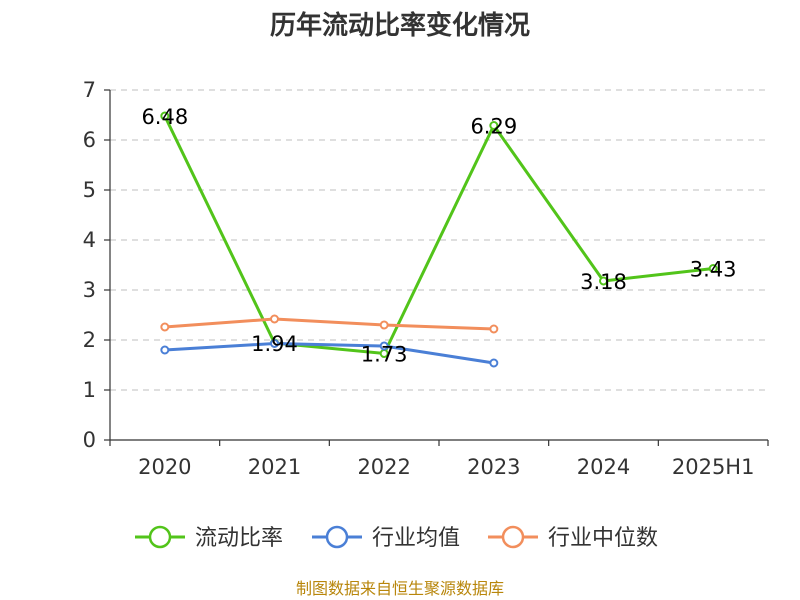 Image resolution: width=800 pixels, height=600 pixels. Describe the element at coordinates (274, 467) in the screenshot. I see `x-tick-label: 2021` at that location.